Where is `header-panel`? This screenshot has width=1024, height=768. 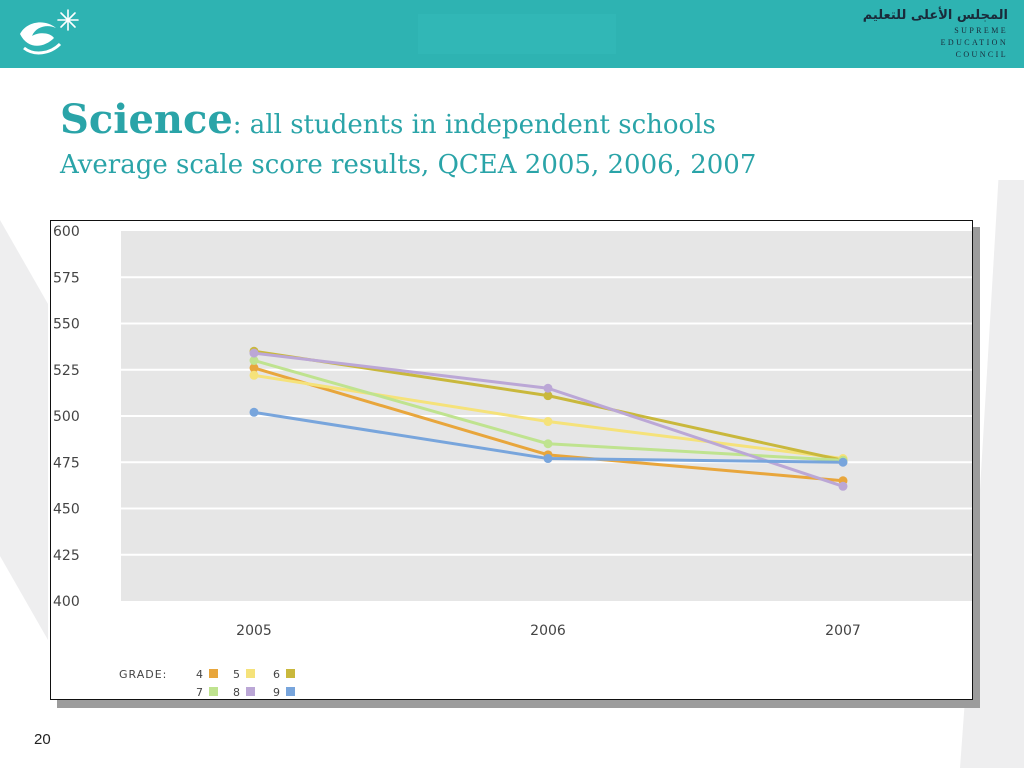 header-panel is located at coordinates (517, 34).